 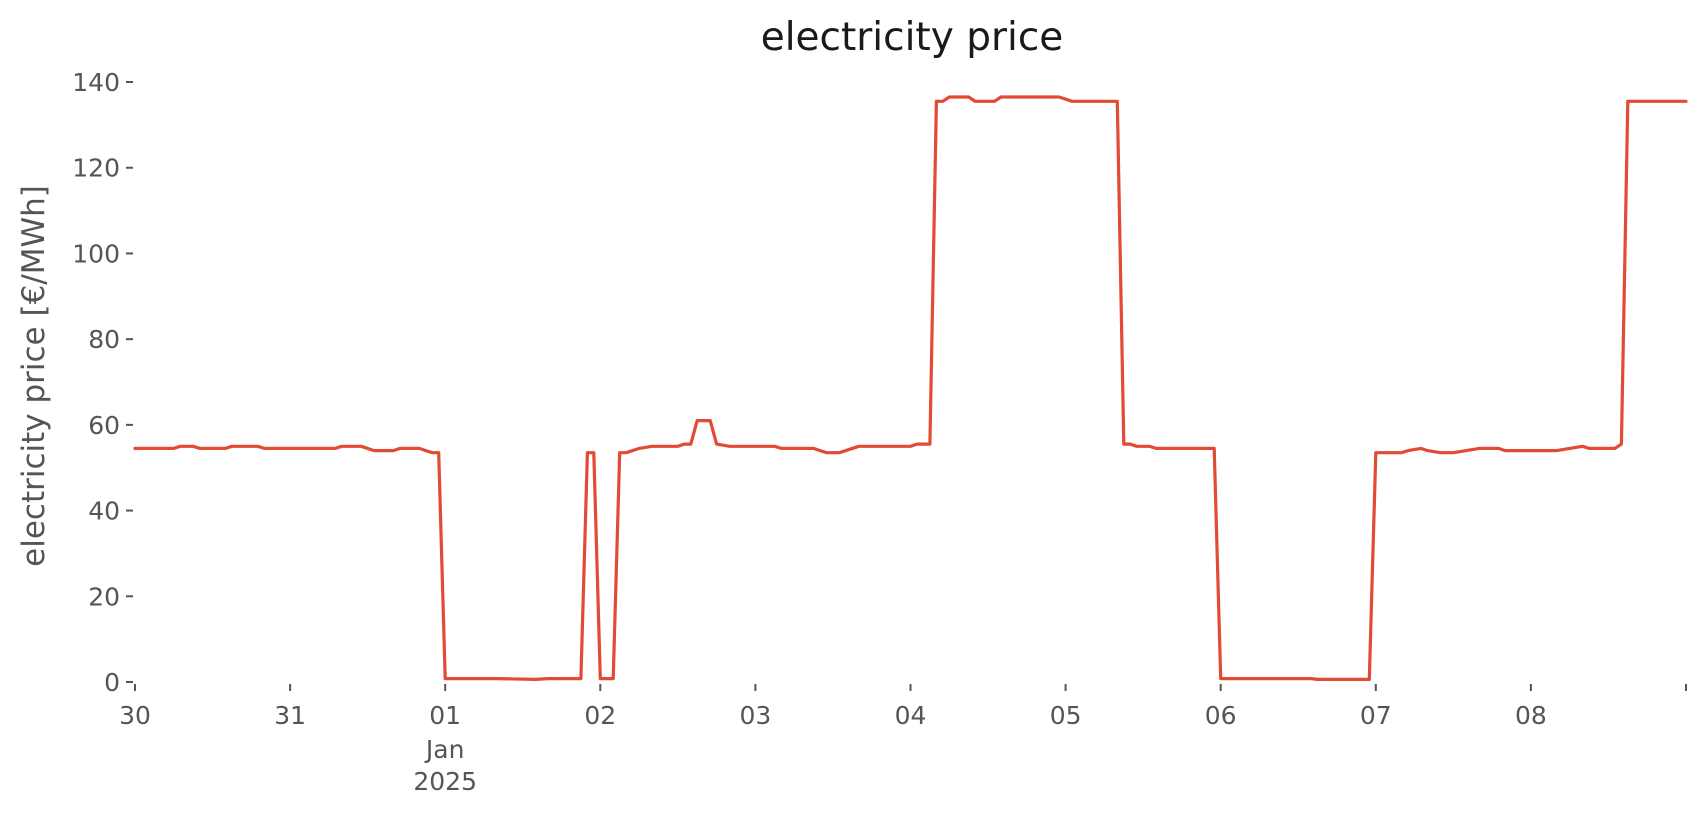 What do you see at coordinates (444, 749) in the screenshot?
I see `x-tick-month-label: Jan` at bounding box center [444, 749].